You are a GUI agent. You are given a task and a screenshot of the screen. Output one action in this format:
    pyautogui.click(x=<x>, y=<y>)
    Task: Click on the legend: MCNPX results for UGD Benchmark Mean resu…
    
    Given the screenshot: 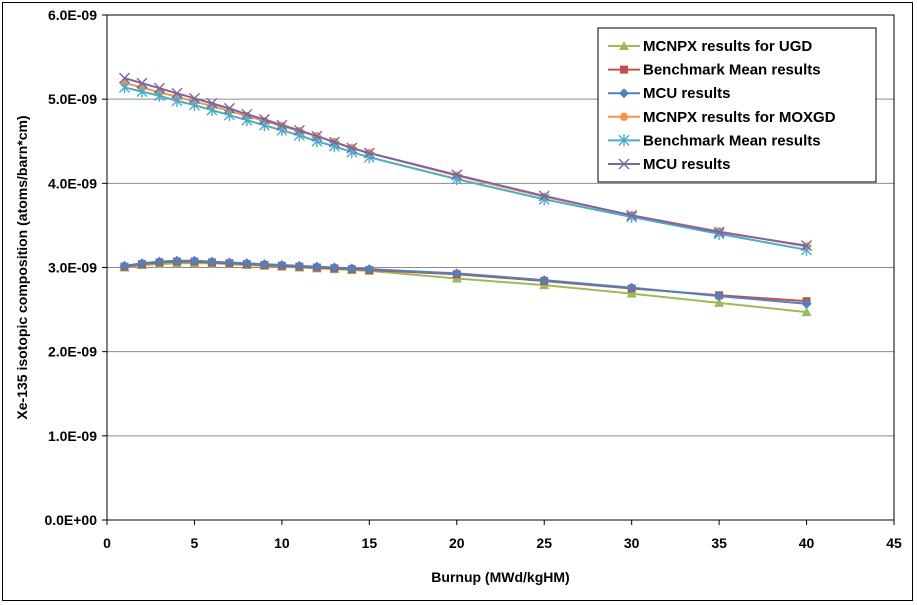 What is the action you would take?
    pyautogui.click(x=737, y=105)
    